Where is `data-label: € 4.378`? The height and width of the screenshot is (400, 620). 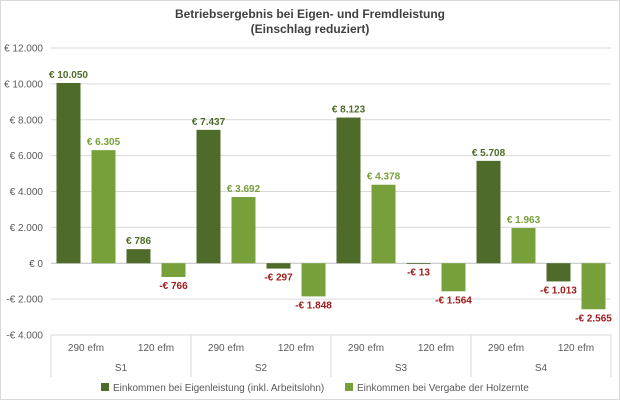
data-label: € 4.378 is located at coordinates (384, 177).